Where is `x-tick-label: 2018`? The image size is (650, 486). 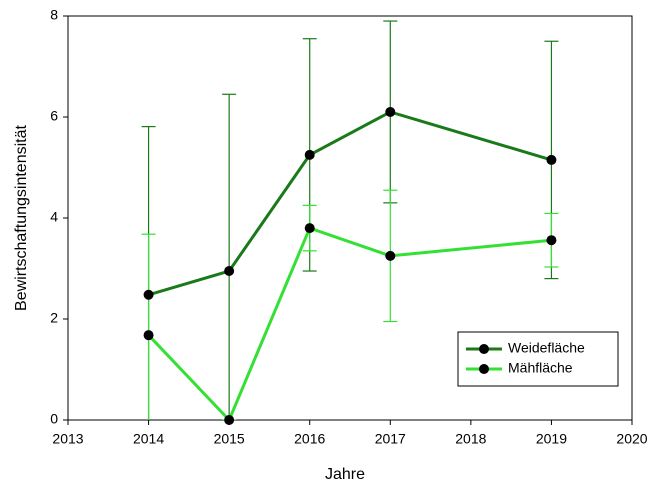
x-tick-label: 2018 is located at coordinates (470, 439).